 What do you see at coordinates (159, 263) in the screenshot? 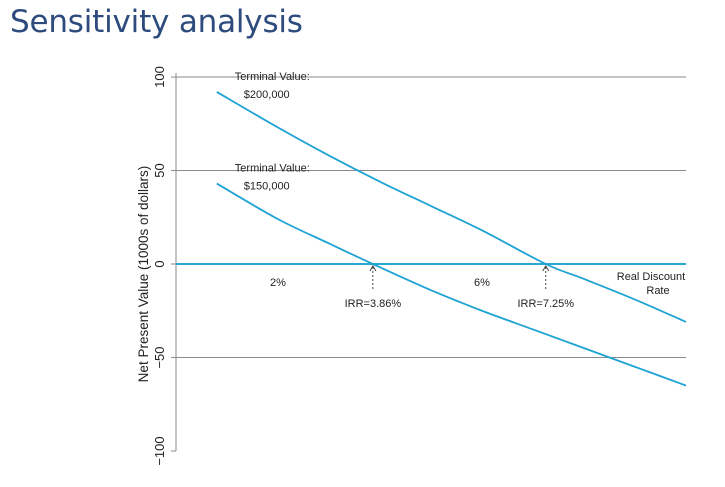
I see `y-tick-label: 0` at bounding box center [159, 263].